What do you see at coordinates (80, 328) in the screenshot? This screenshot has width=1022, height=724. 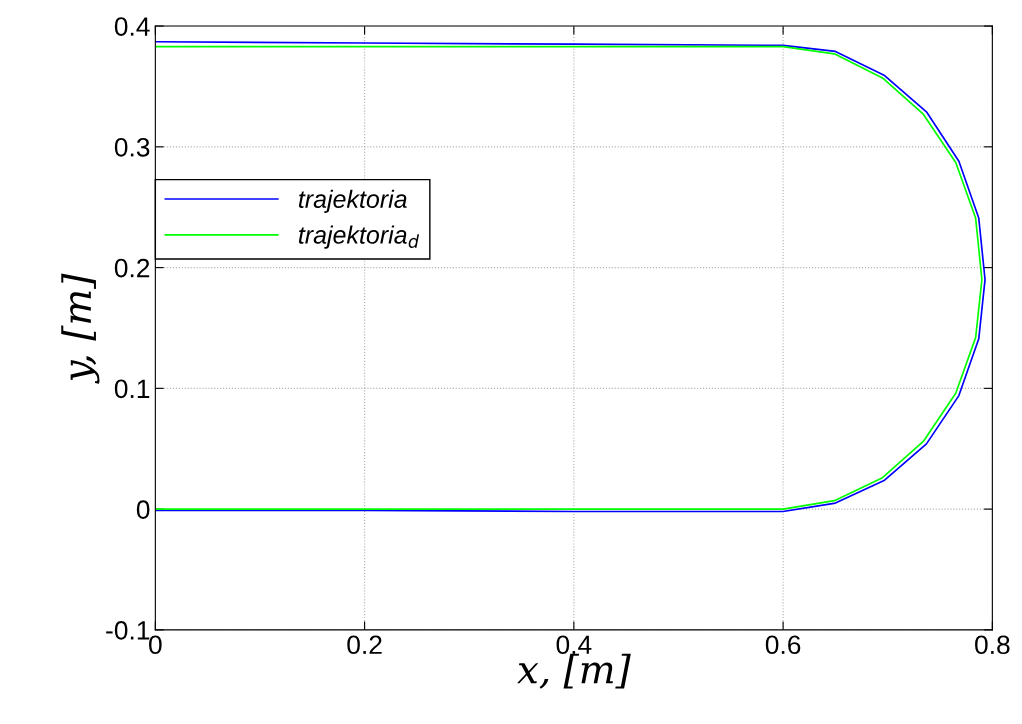 I see `y-axis-title: y, [m]` at bounding box center [80, 328].